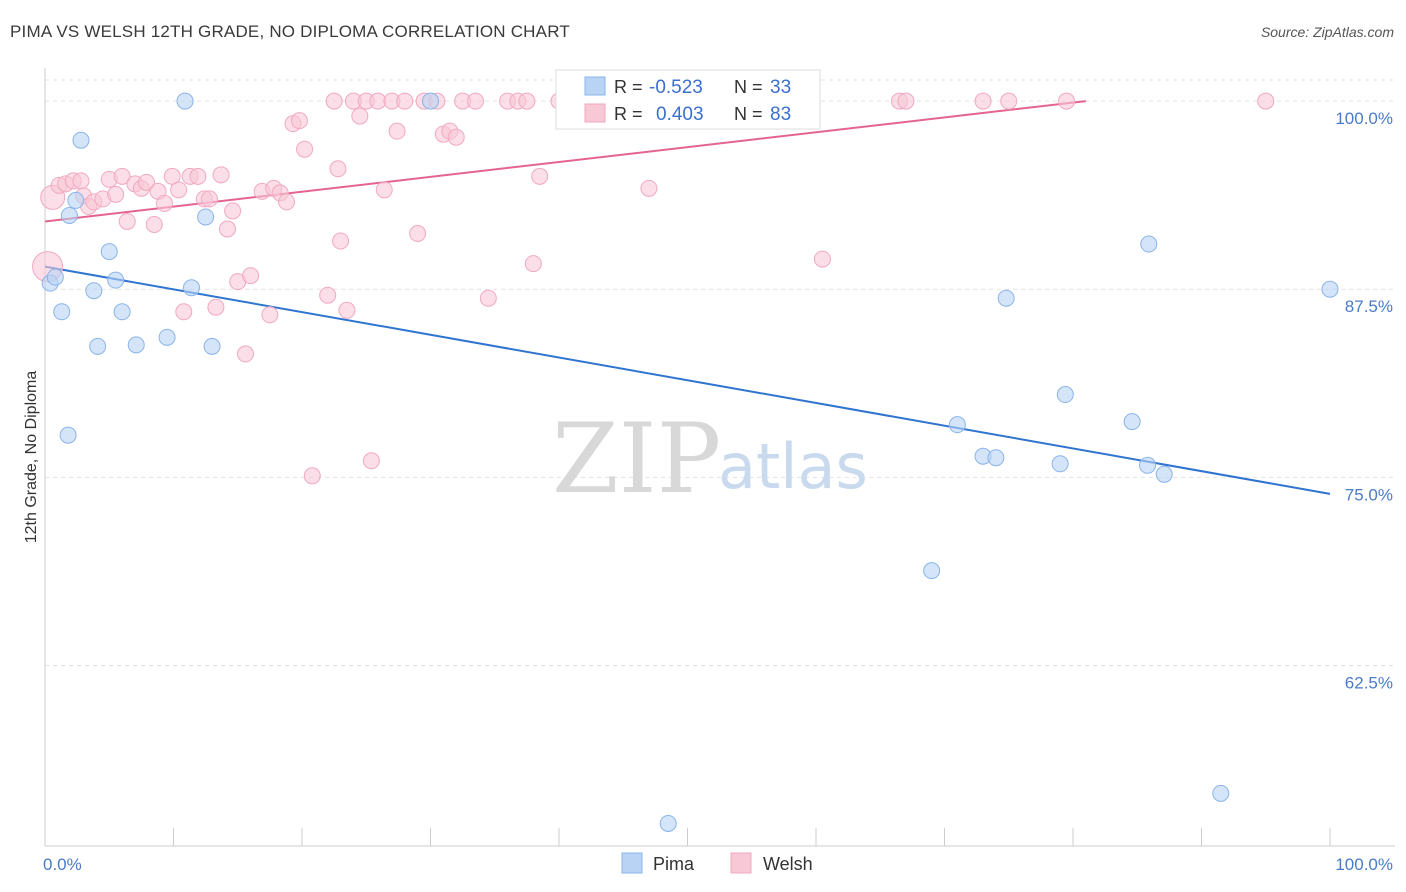 Image resolution: width=1406 pixels, height=892 pixels. What do you see at coordinates (676, 87) in the screenshot?
I see `stats-pima-r-value: -0.523` at bounding box center [676, 87].